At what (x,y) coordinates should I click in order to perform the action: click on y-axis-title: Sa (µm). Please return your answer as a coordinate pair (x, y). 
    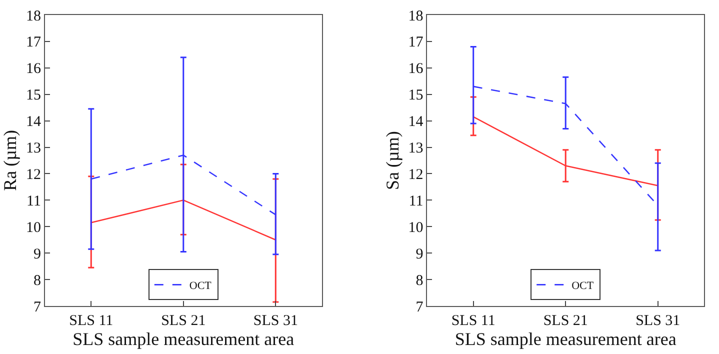
    Looking at the image, I should click on (392, 160).